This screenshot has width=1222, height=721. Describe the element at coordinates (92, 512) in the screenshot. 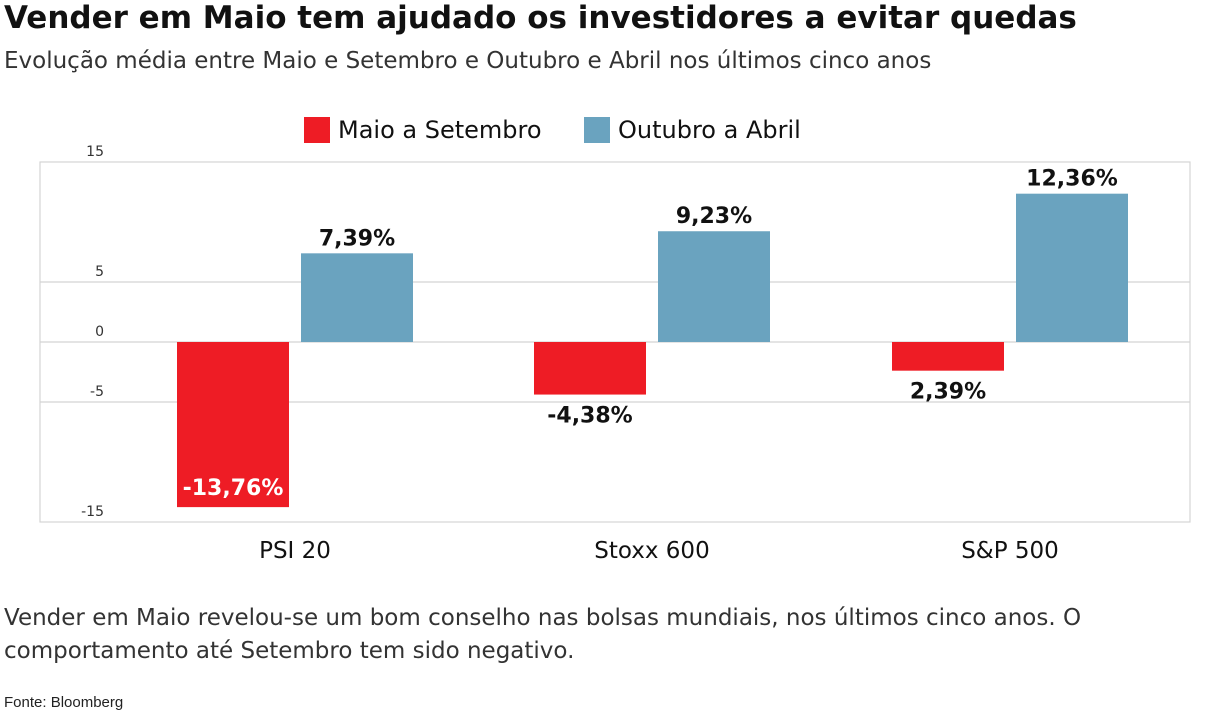

I see `y-tick-label: -15` at that location.